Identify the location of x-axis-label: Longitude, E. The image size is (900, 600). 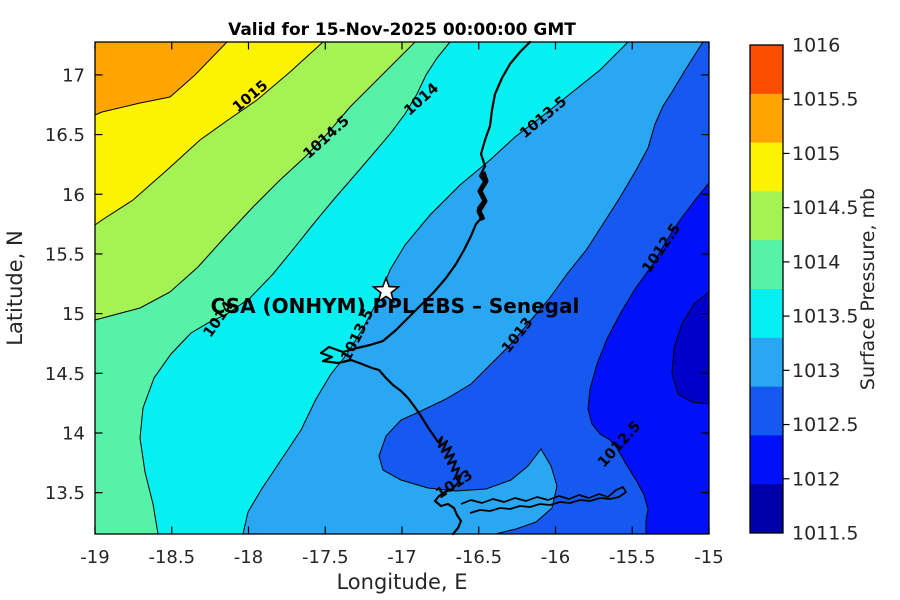
(401, 582).